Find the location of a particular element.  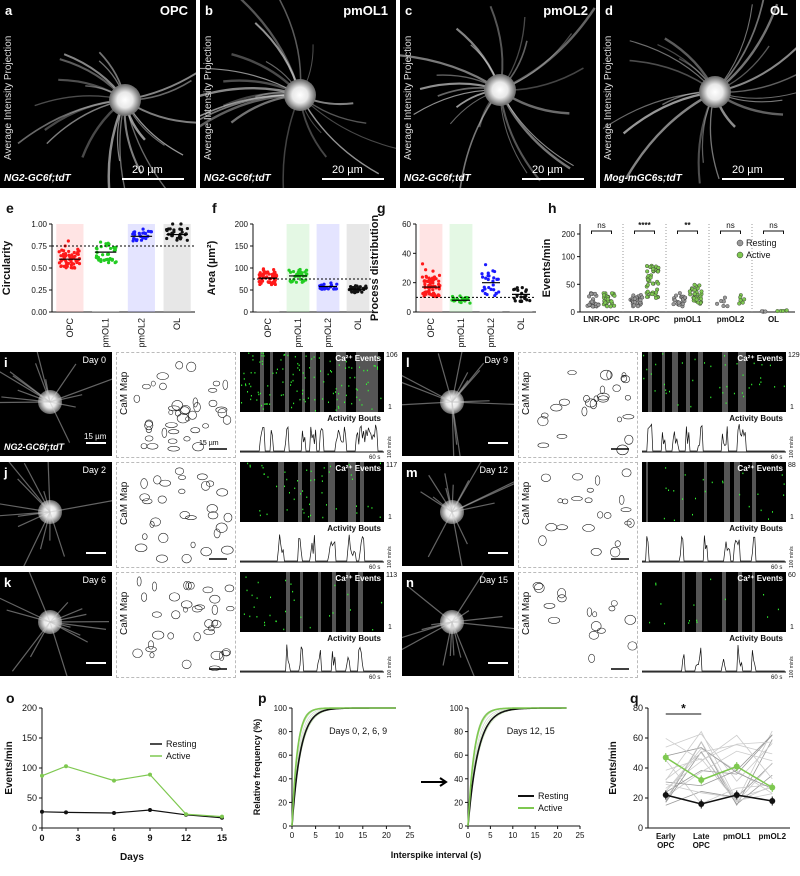

y-tick-label: 0.00 is located at coordinates (39, 312).